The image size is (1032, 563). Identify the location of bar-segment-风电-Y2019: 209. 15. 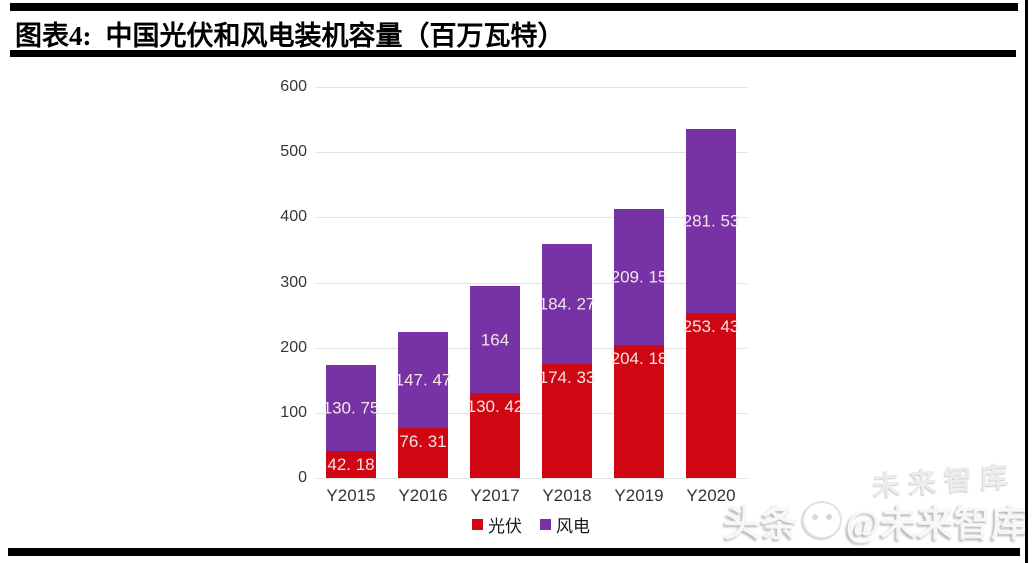
(639, 276).